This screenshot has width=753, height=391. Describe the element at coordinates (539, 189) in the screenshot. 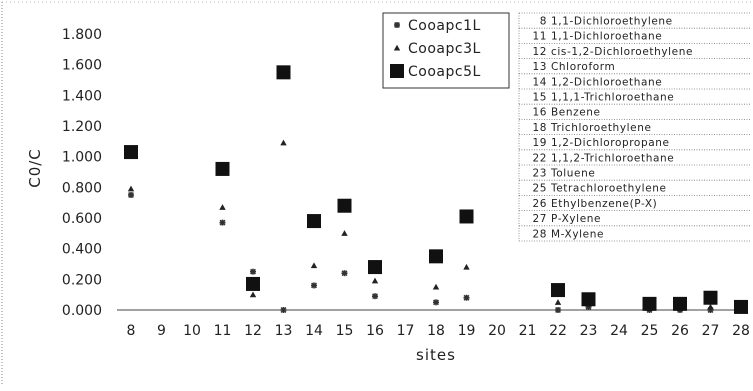

I see `table-site-number: 25` at that location.